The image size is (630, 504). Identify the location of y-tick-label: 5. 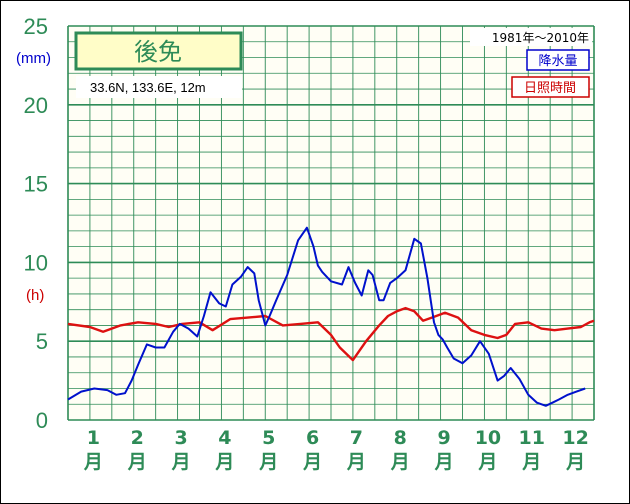
(42, 341).